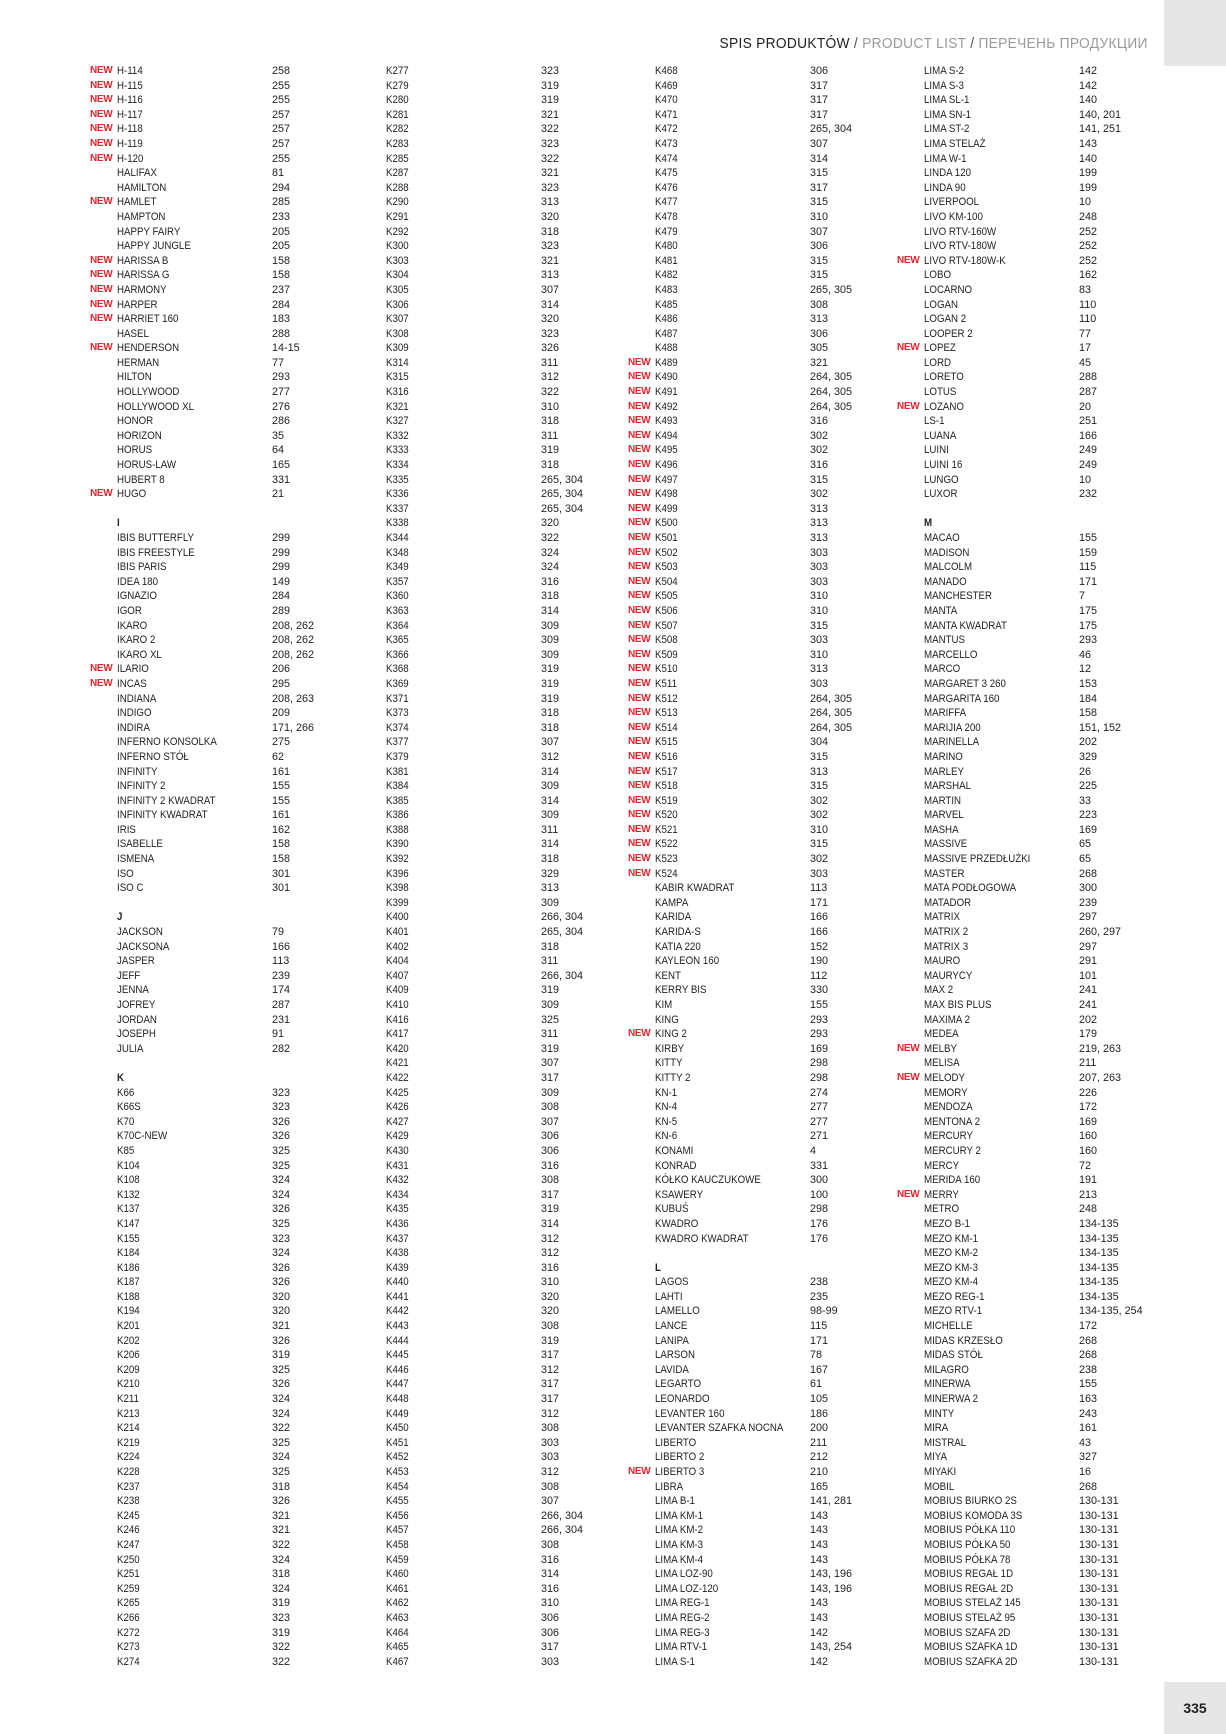  I want to click on product-name: K472, so click(666, 129).